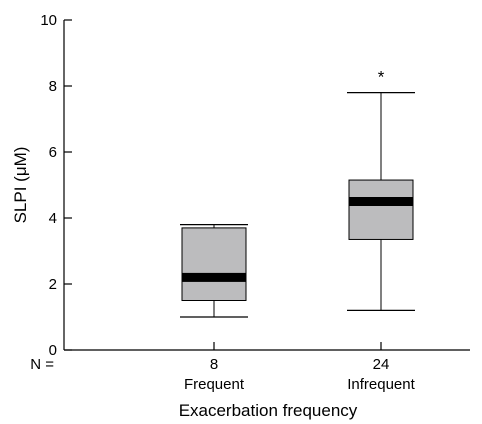 Image resolution: width=482 pixels, height=424 pixels. Describe the element at coordinates (381, 384) in the screenshot. I see `category-label: Infrequent` at that location.